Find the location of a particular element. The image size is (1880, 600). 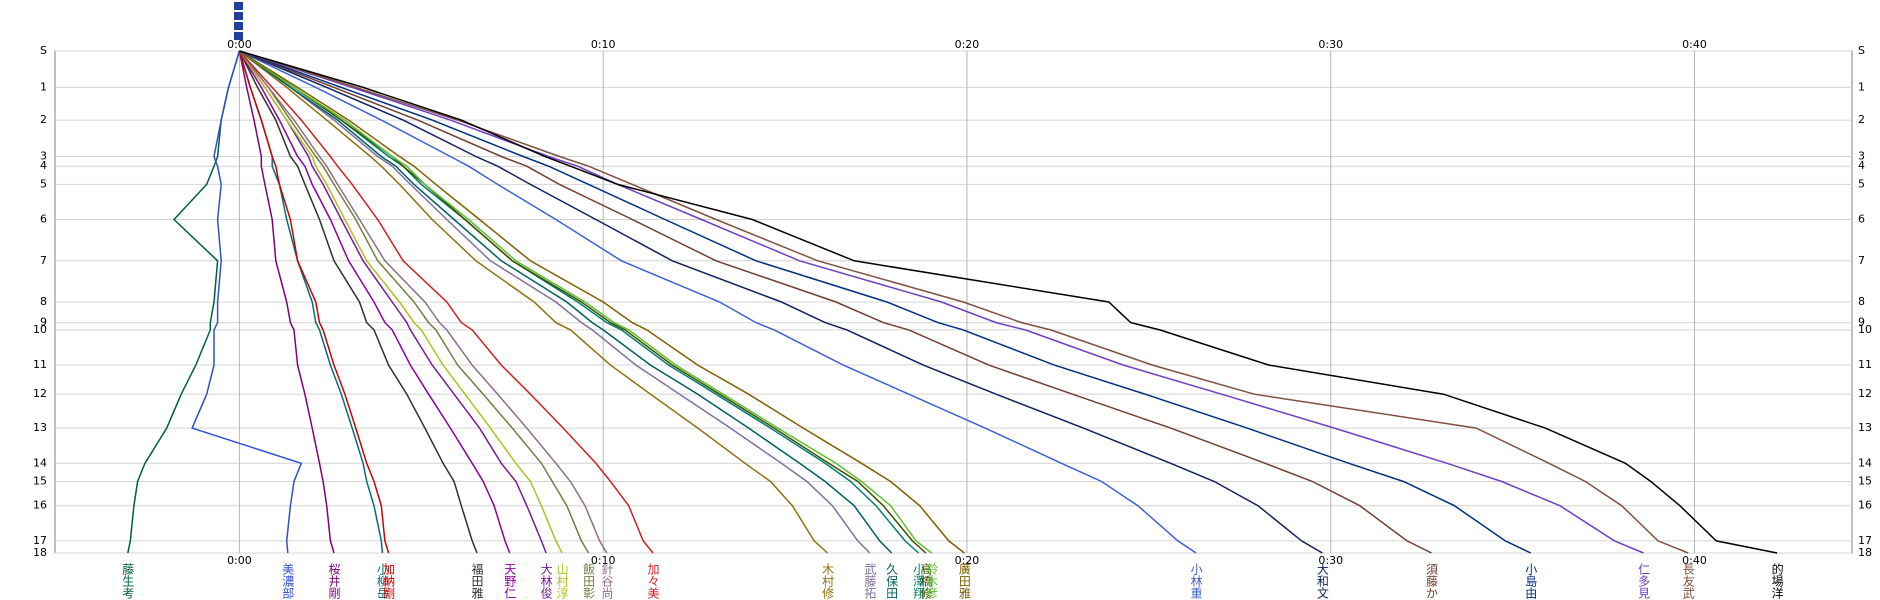

runner-name: 仁多見 is located at coordinates (1644, 581).